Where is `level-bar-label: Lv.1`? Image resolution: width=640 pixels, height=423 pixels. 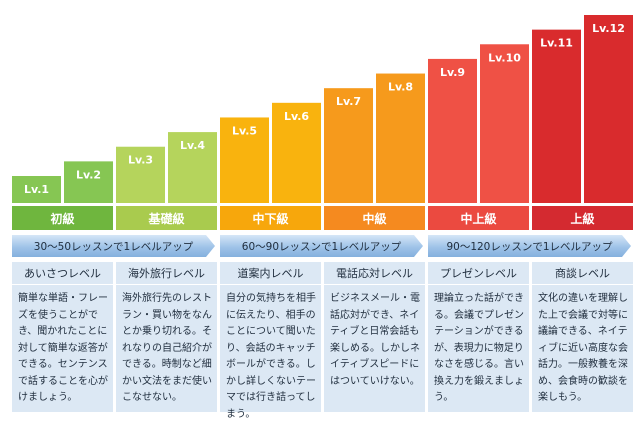
level-bar-label: Lv.1 is located at coordinates (36, 189).